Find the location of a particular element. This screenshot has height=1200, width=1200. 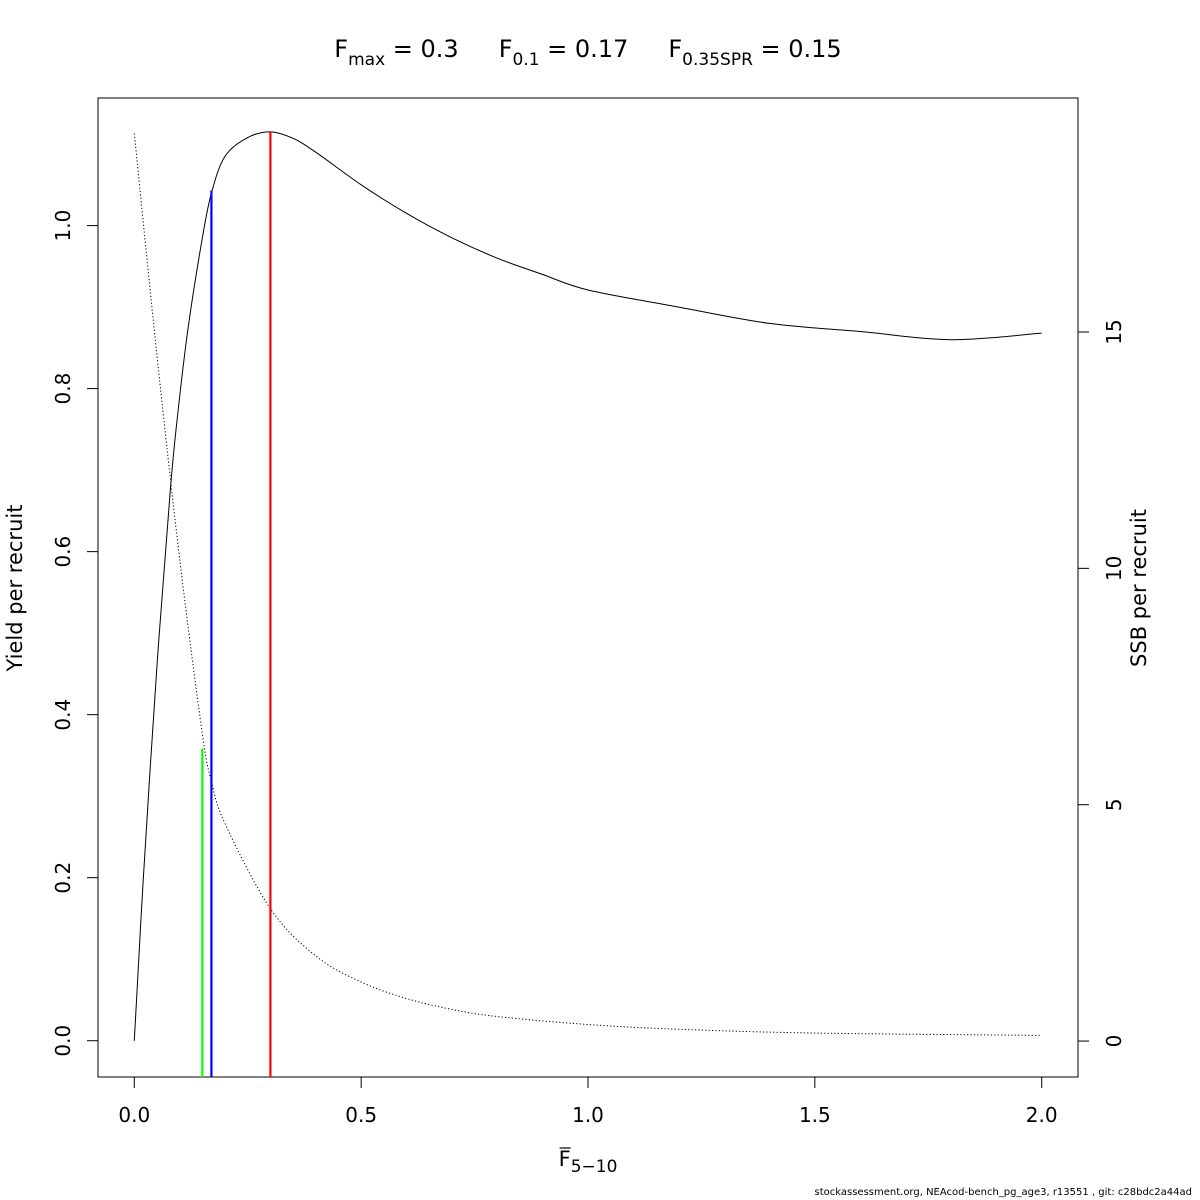

x-label-sub: 5−10 is located at coordinates (594, 1167).